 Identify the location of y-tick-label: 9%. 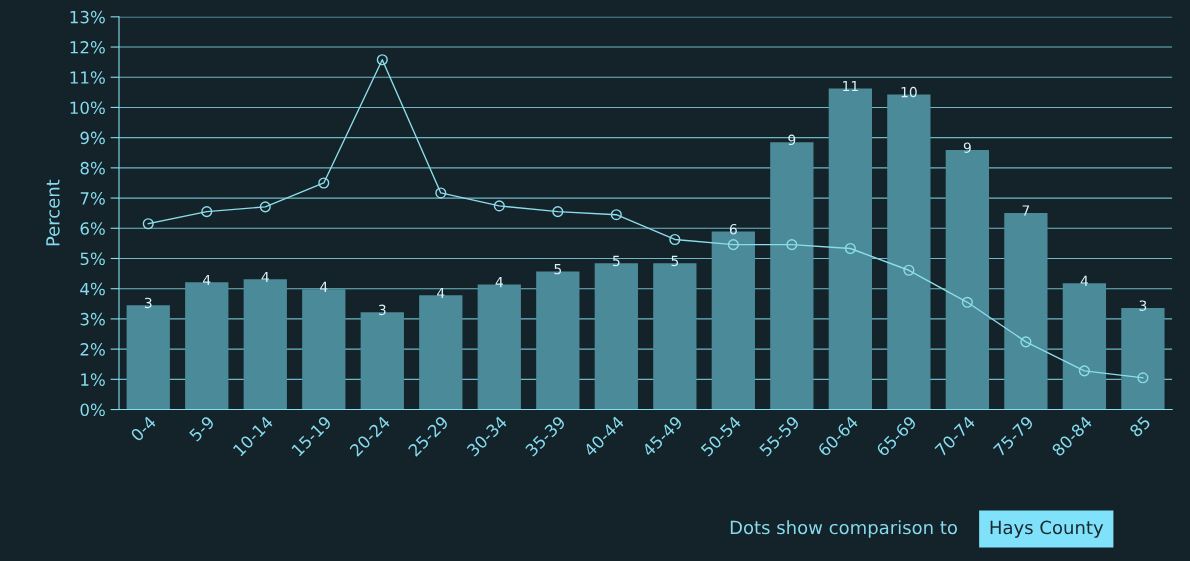
(92, 138).